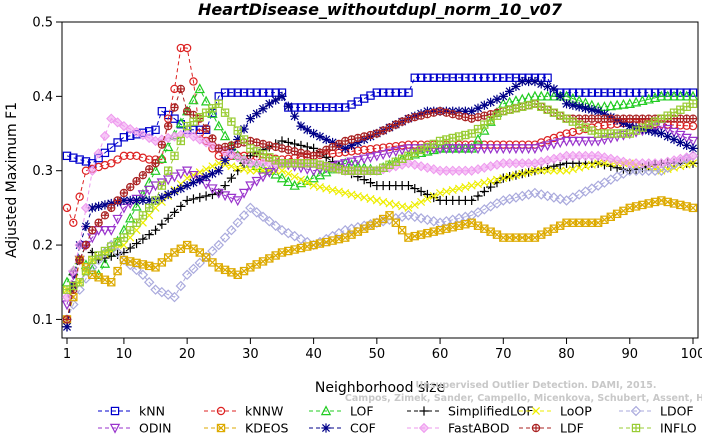  What do you see at coordinates (629, 354) in the screenshot?
I see `x-tick-label-90: 90` at bounding box center [629, 354].